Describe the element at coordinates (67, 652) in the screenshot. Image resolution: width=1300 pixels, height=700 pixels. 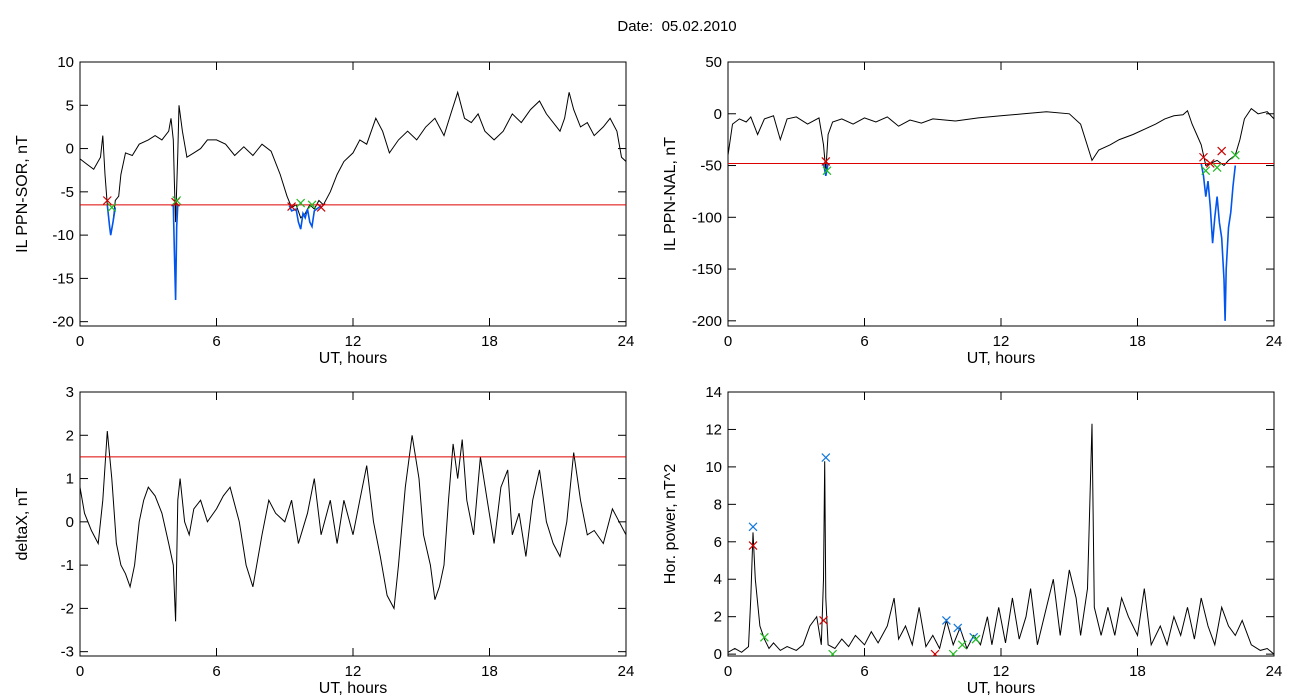
I see `y-tick-label: -3` at that location.